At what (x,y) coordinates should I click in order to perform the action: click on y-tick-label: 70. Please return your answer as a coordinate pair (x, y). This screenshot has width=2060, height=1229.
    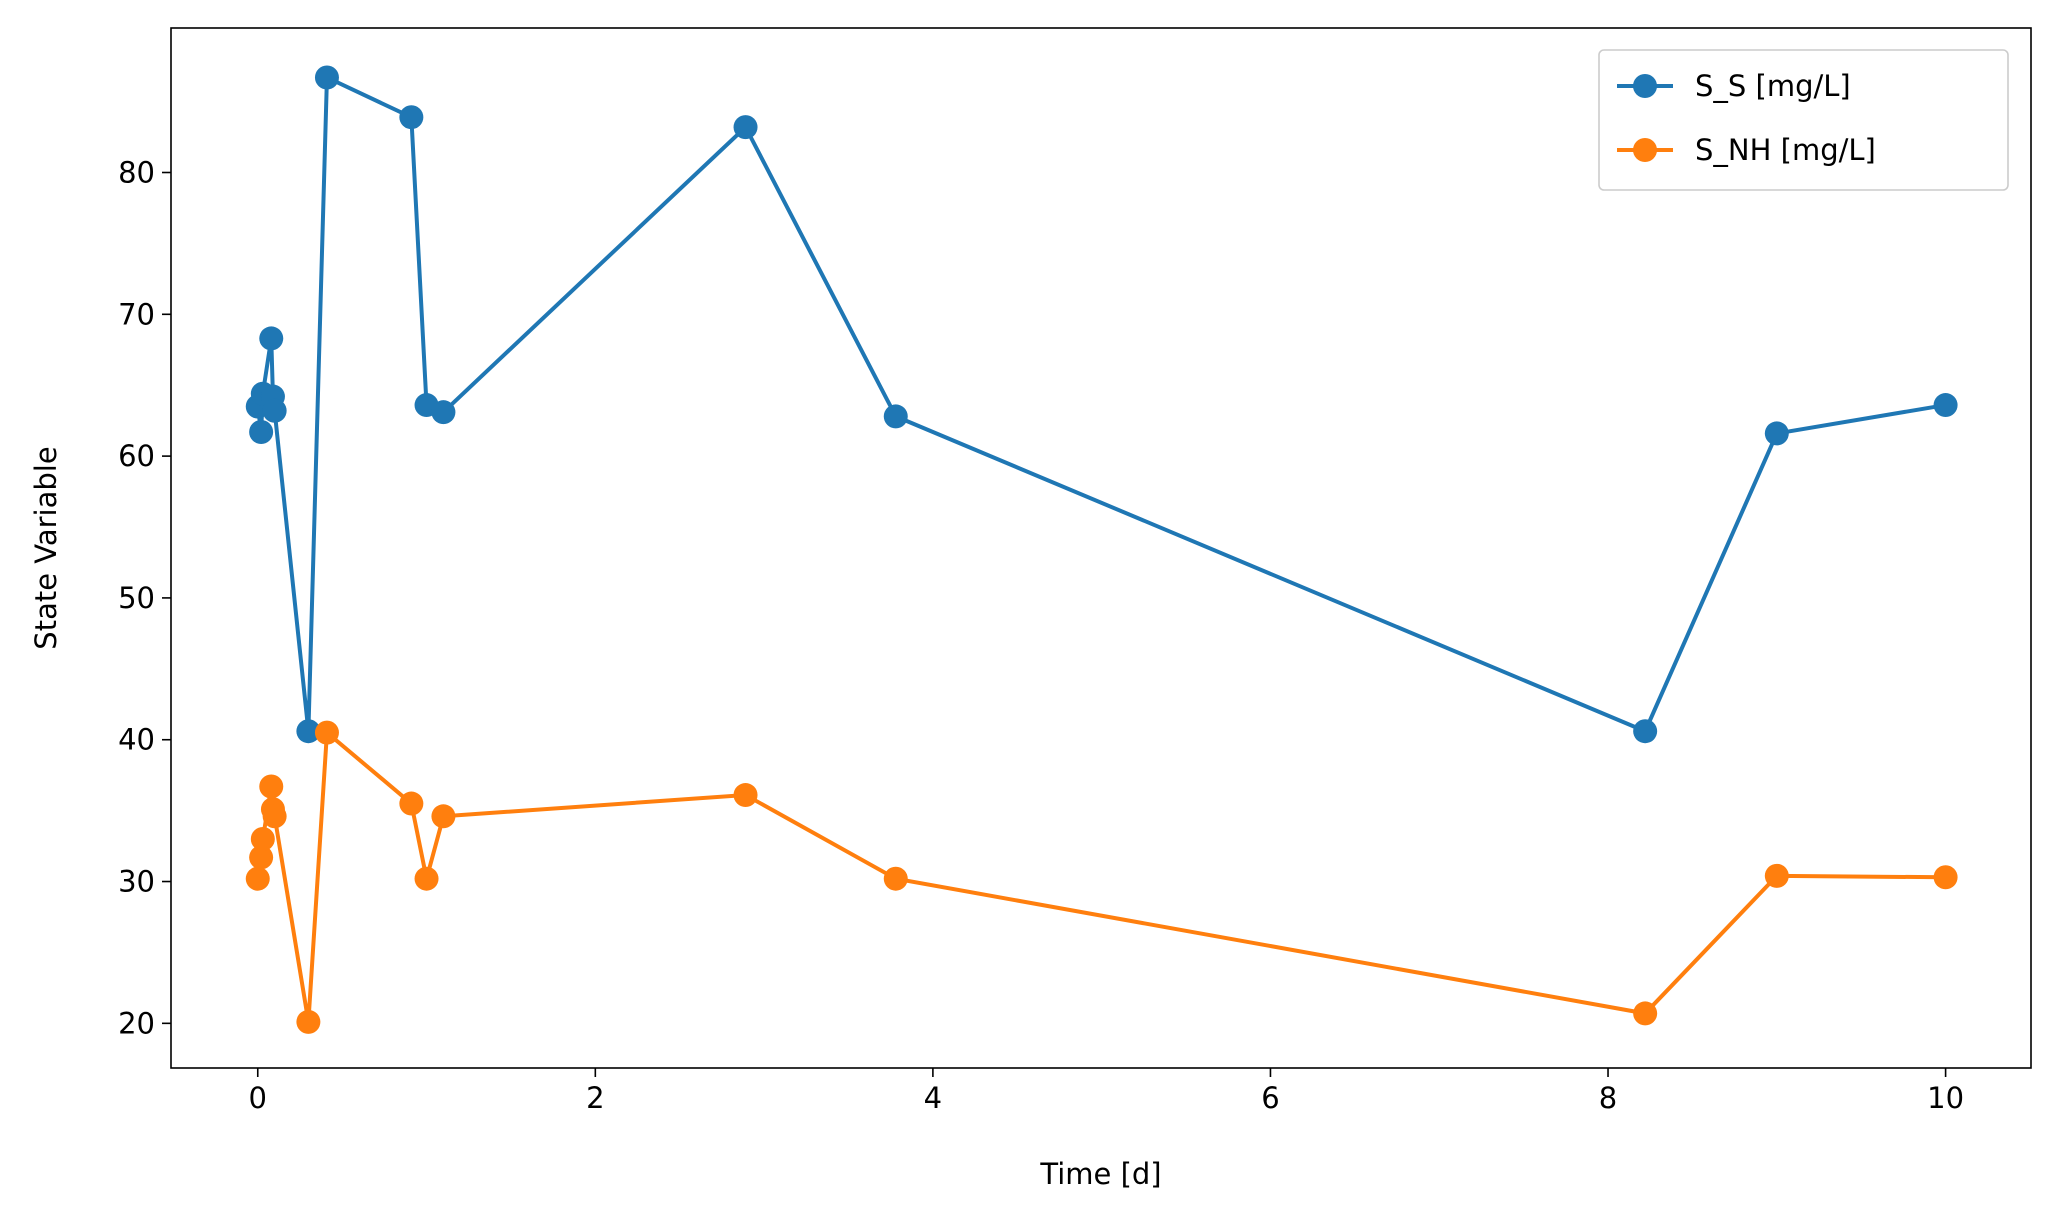
    Looking at the image, I should click on (136, 314).